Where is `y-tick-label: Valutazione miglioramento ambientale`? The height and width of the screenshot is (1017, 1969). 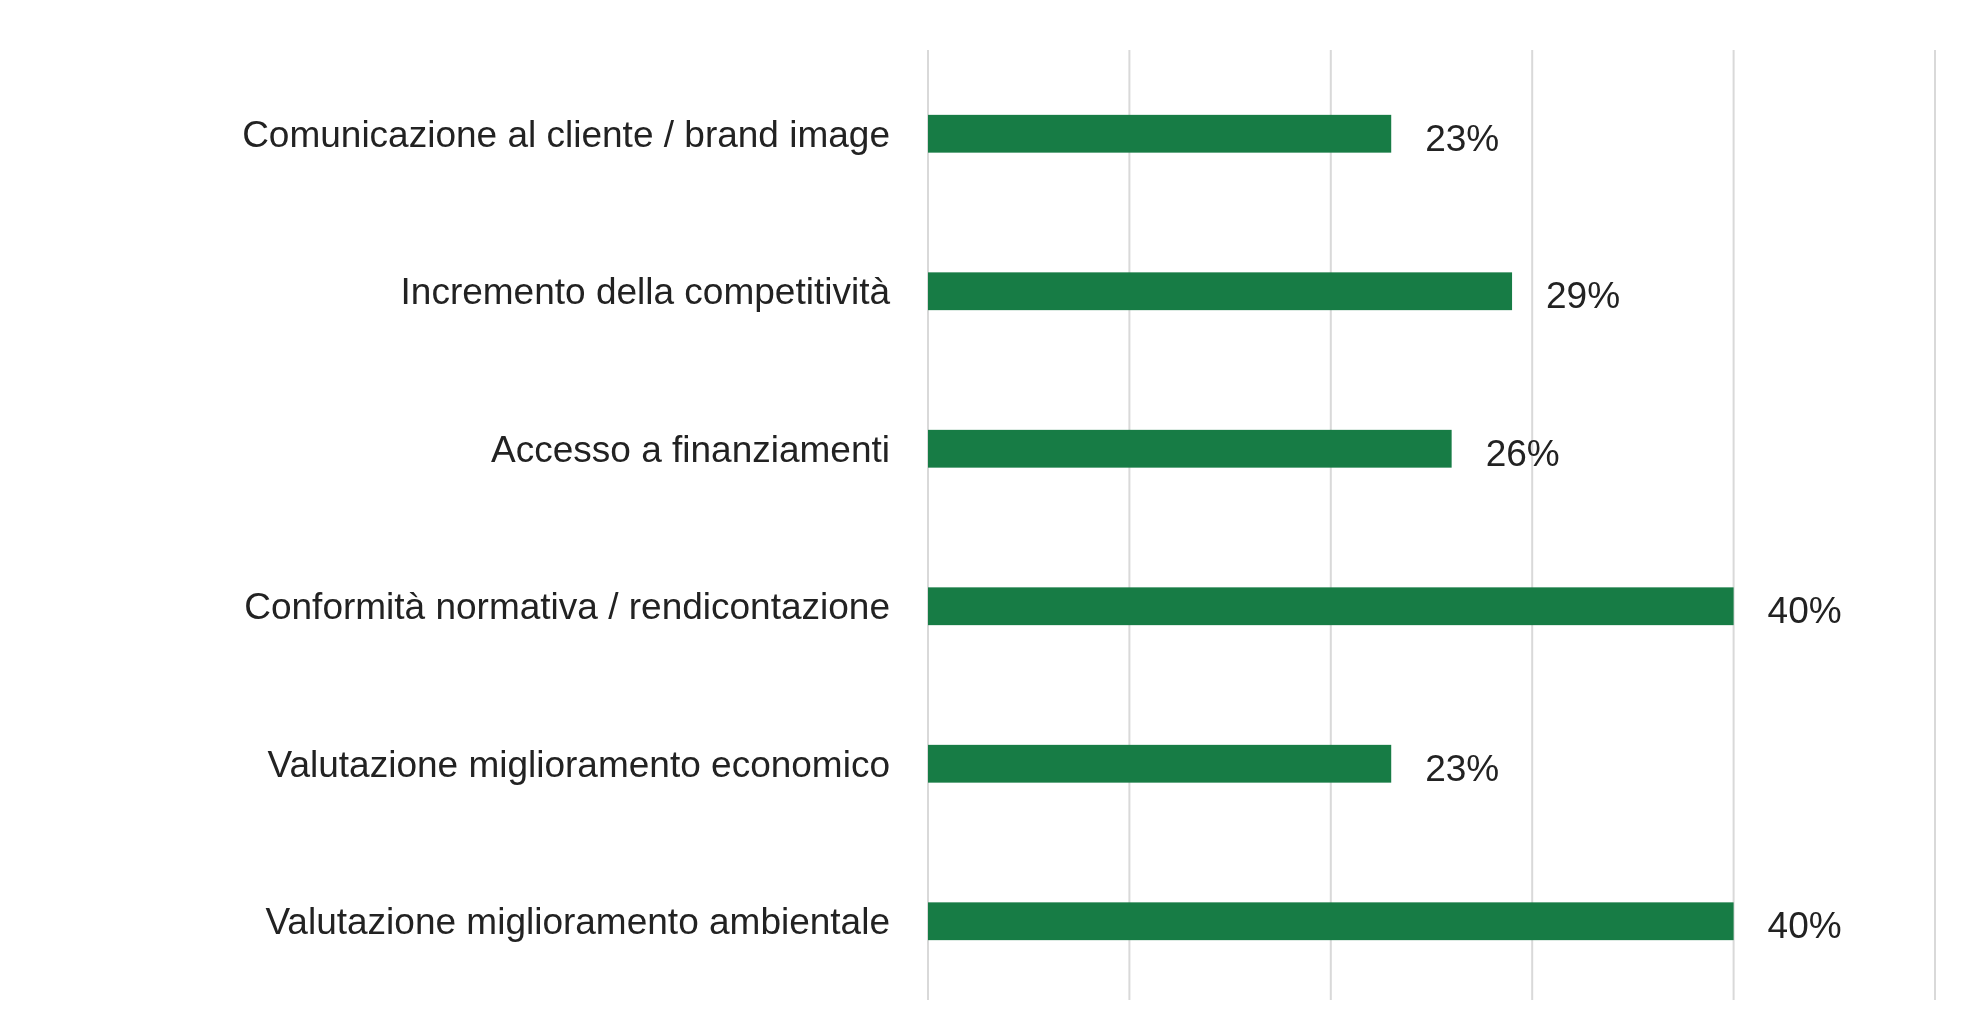
y-tick-label: Valutazione miglioramento ambientale is located at coordinates (577, 922).